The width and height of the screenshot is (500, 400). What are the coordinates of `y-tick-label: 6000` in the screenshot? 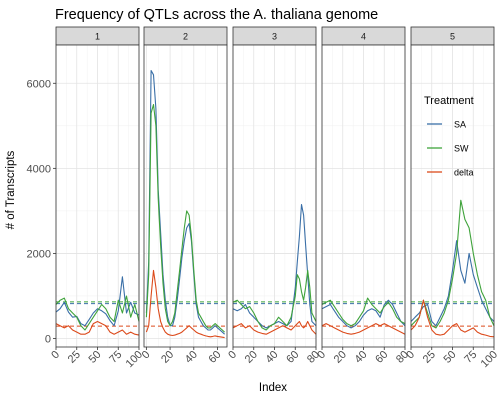 It's located at (39, 84).